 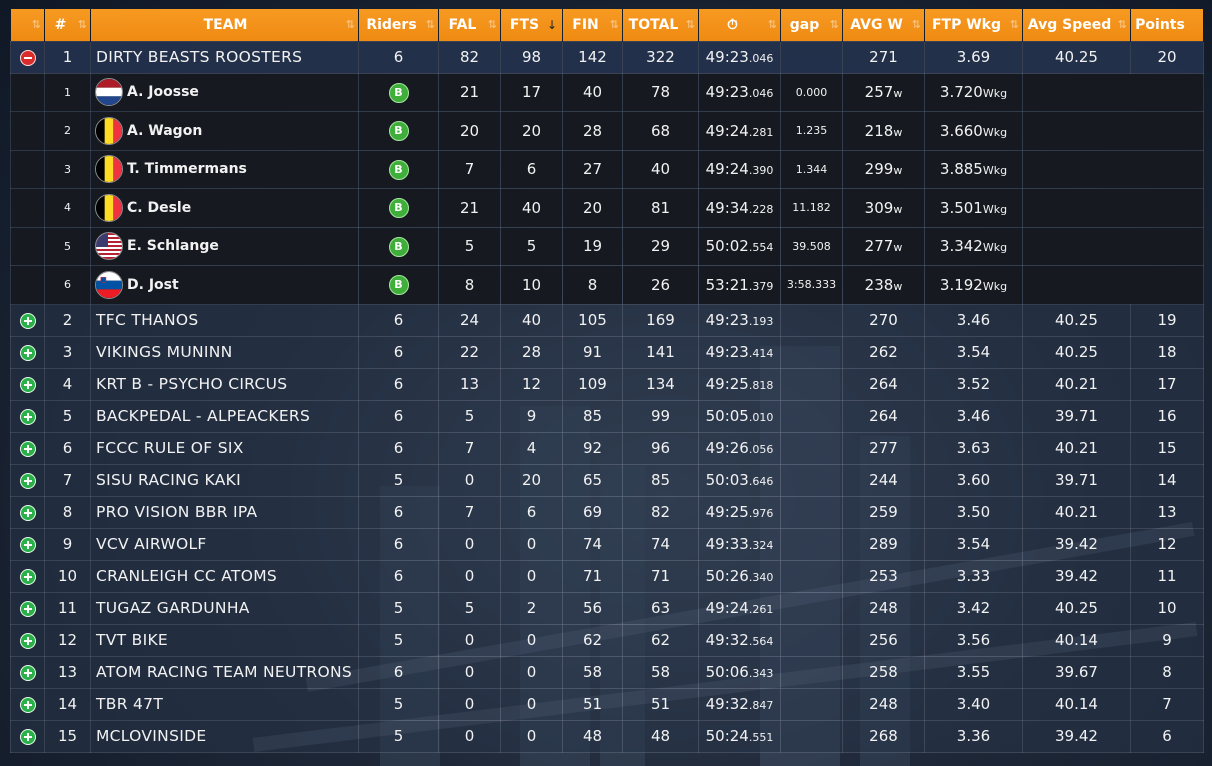 I want to click on team-row: 14 TBR 47T 5 0 0 51 51 49:32.847 248 3.40 40.14 7, so click(x=607, y=704).